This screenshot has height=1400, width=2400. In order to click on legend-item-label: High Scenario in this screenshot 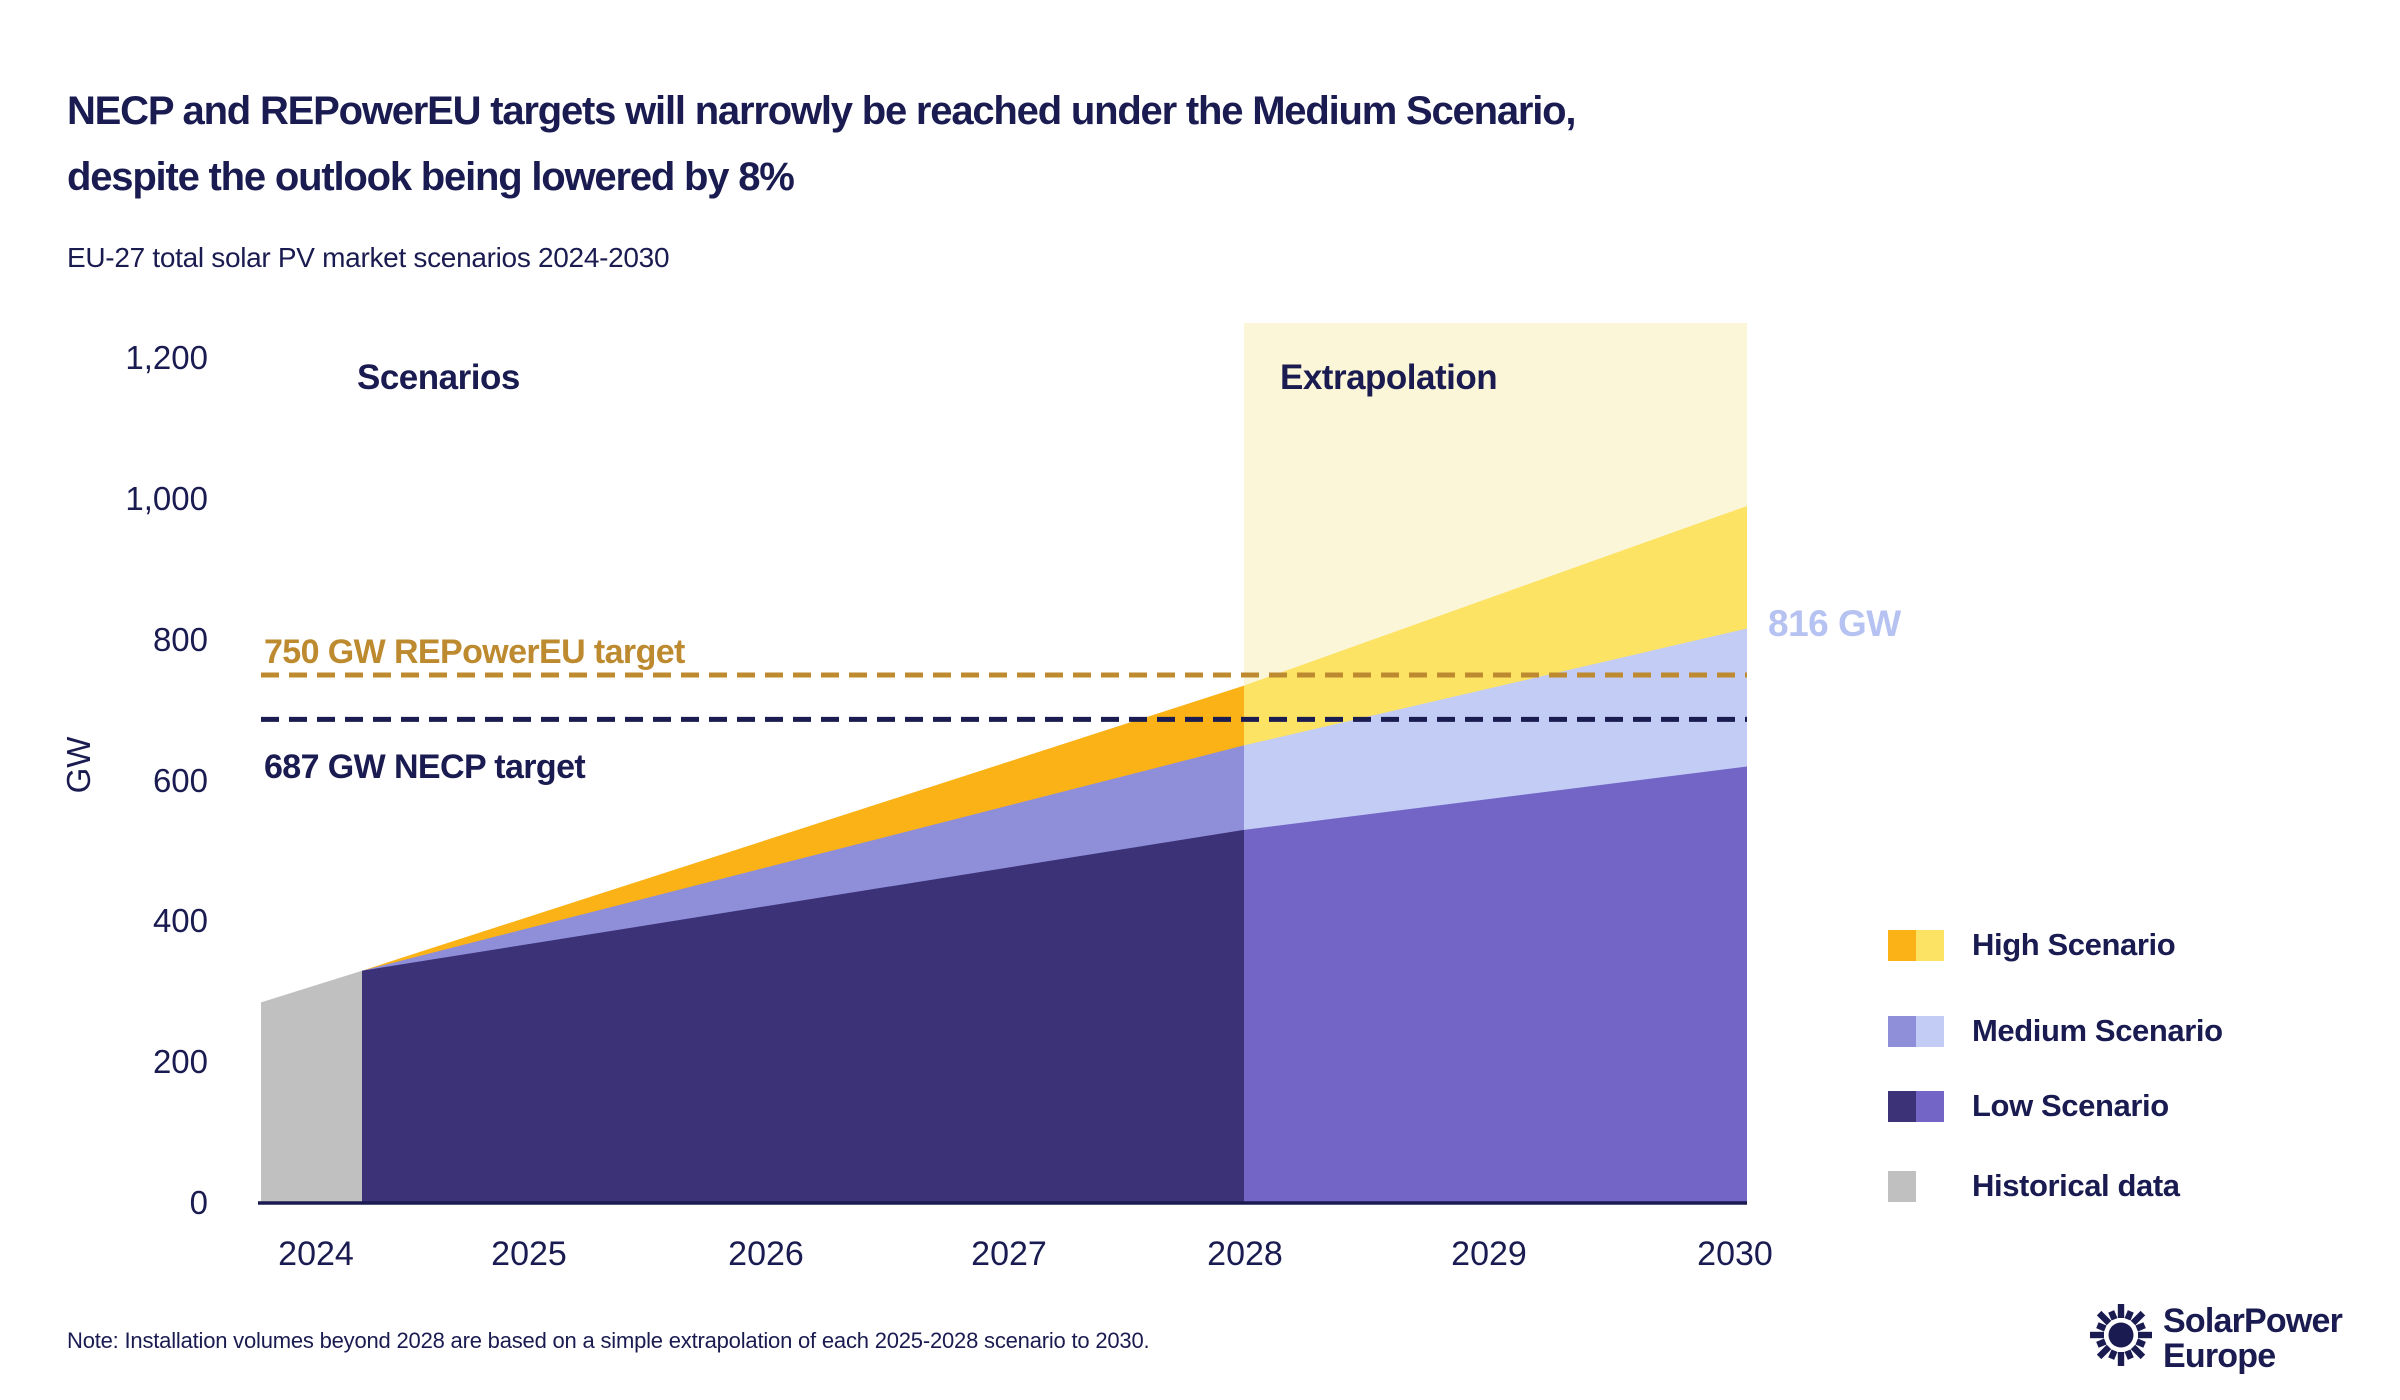, I will do `click(2074, 944)`.